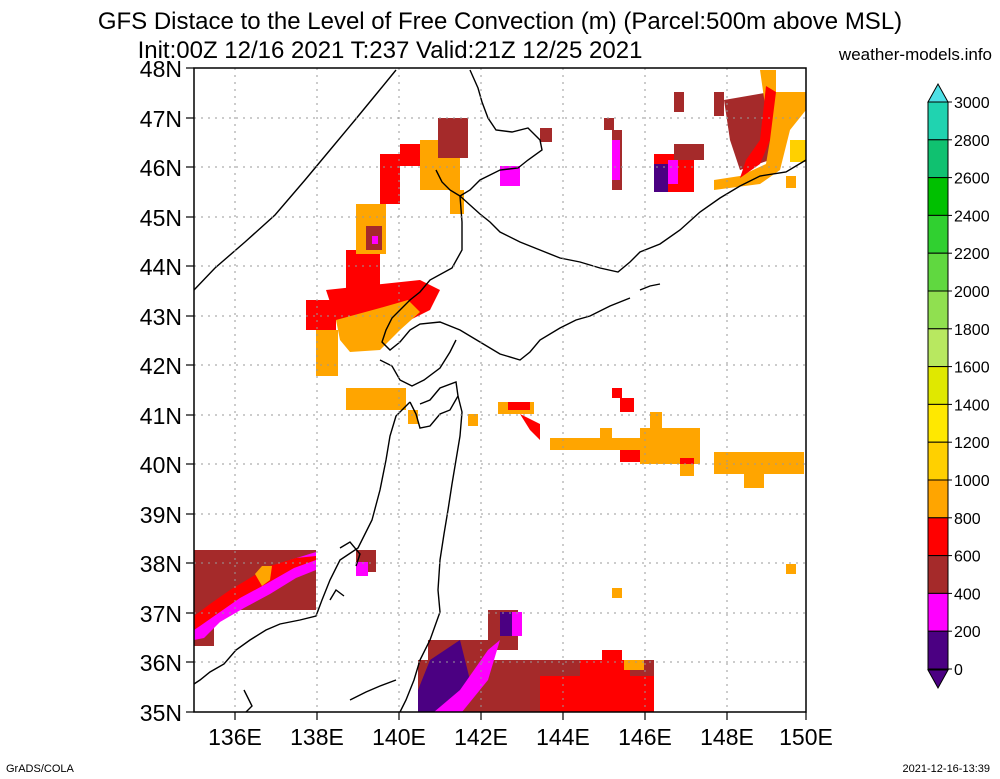 Image resolution: width=1000 pixels, height=779 pixels. I want to click on se-patch, so click(607, 638).